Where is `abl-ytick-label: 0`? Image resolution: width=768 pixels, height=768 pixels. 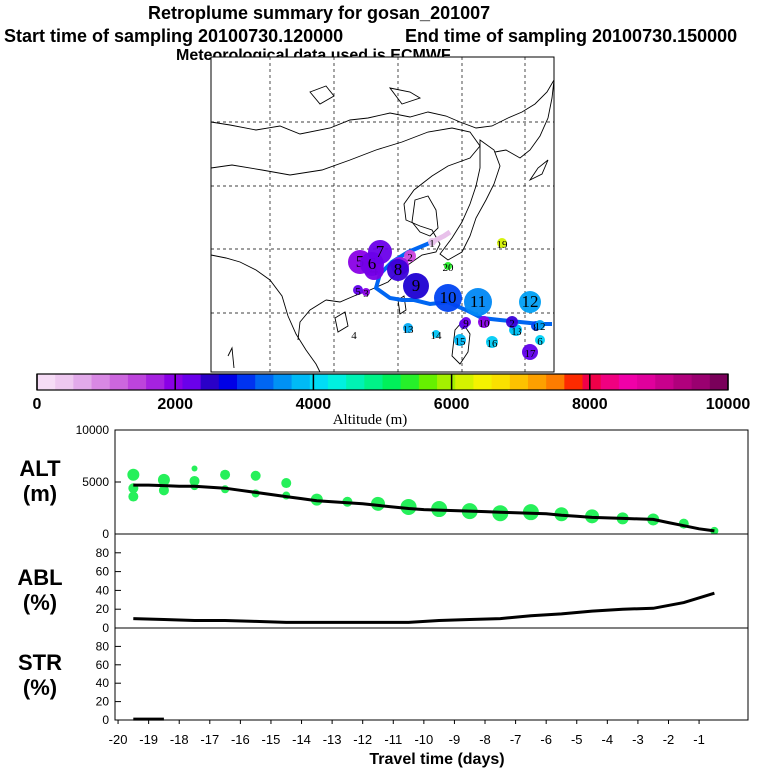
abl-ytick-label: 0 is located at coordinates (105, 628).